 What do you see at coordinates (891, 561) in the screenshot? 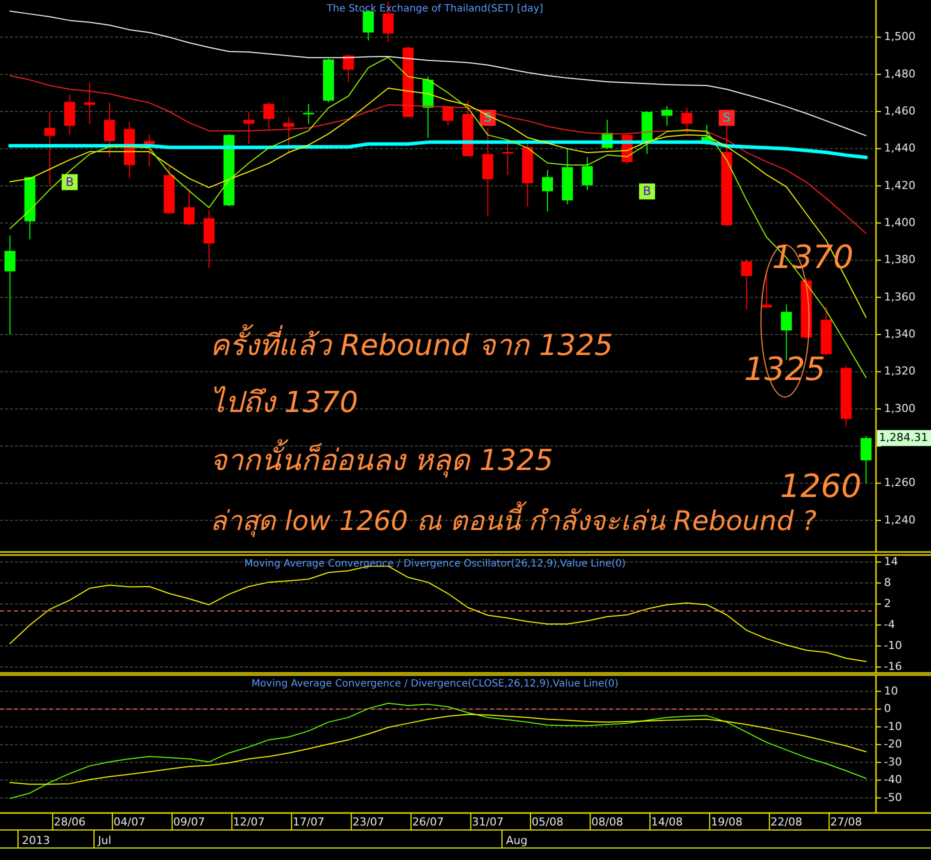
I see `y-tick-label: 14` at bounding box center [891, 561].